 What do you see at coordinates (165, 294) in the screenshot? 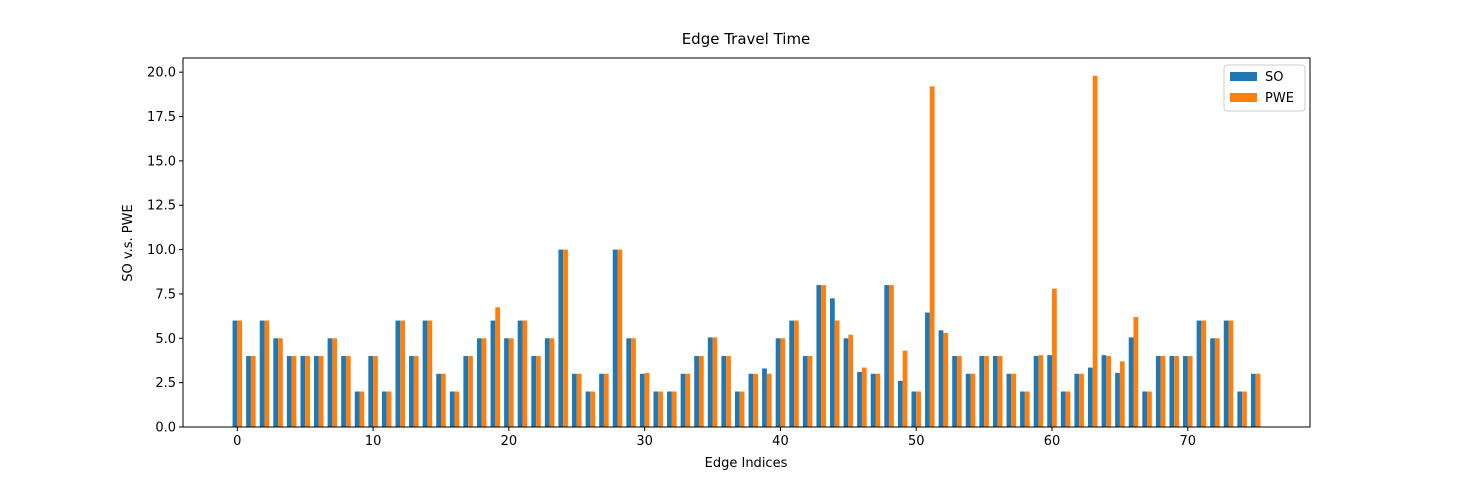
I see `y-tick-label: 7.5` at bounding box center [165, 294].